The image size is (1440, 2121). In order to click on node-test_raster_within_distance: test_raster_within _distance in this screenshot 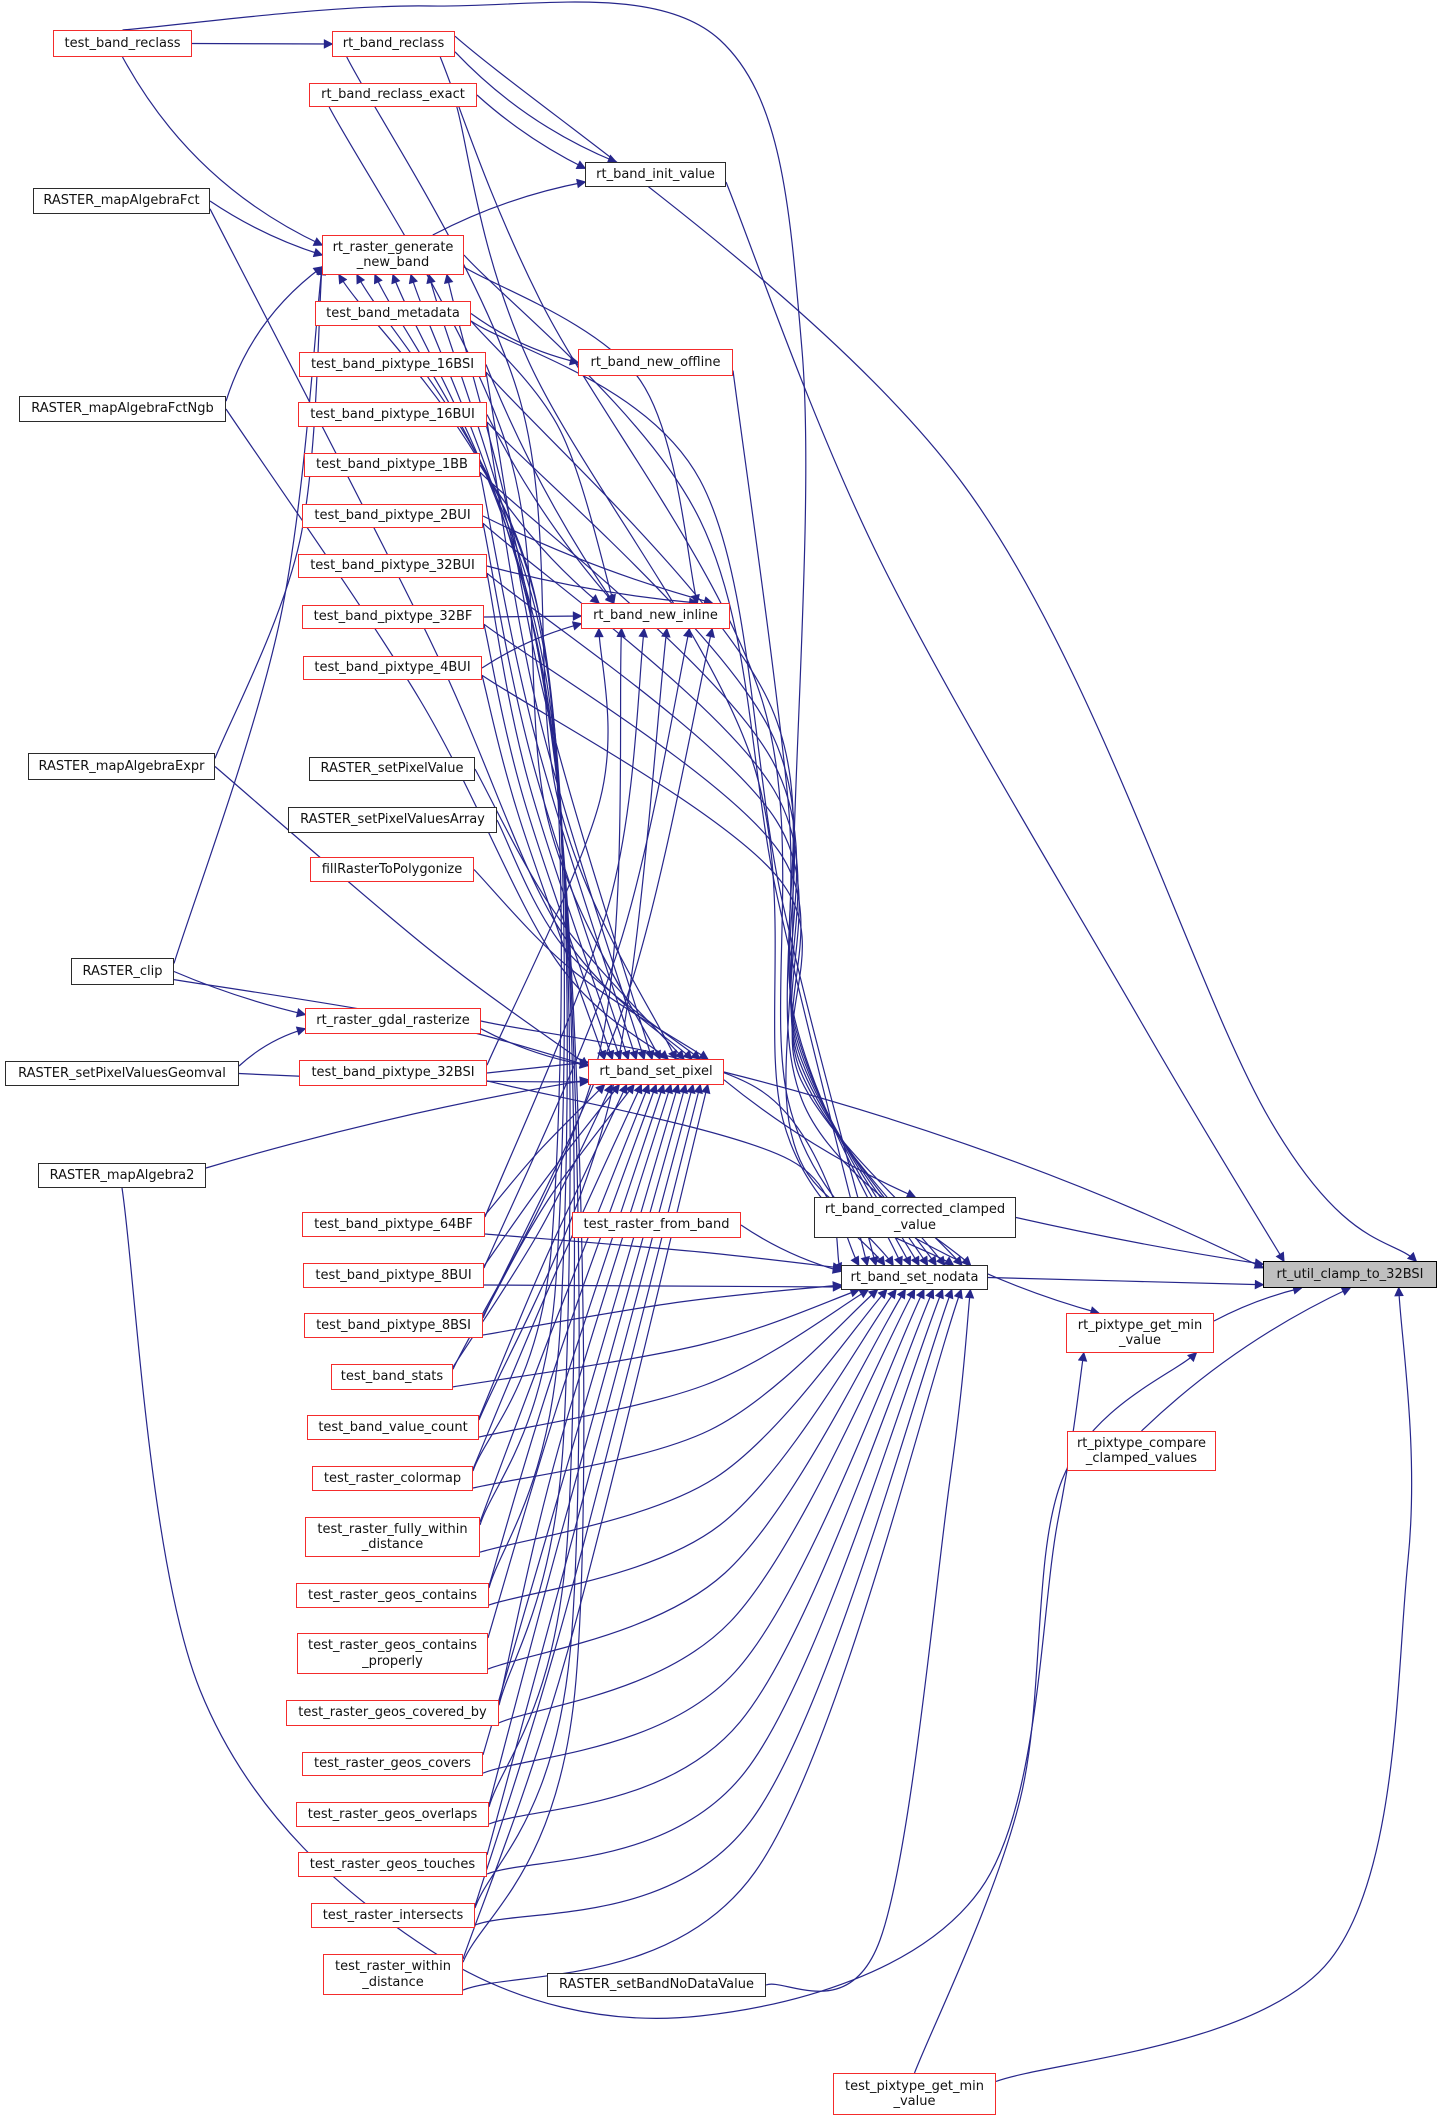, I will do `click(393, 1974)`.